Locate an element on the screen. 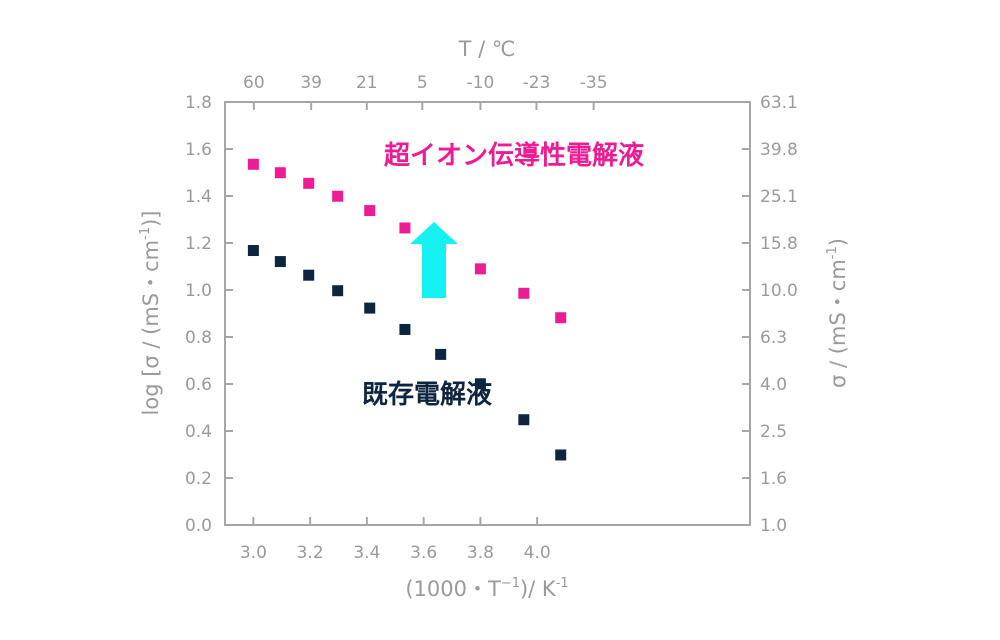 Image resolution: width=1000 pixels, height=640 pixels. y-tick-label: 0.0 is located at coordinates (198, 526).